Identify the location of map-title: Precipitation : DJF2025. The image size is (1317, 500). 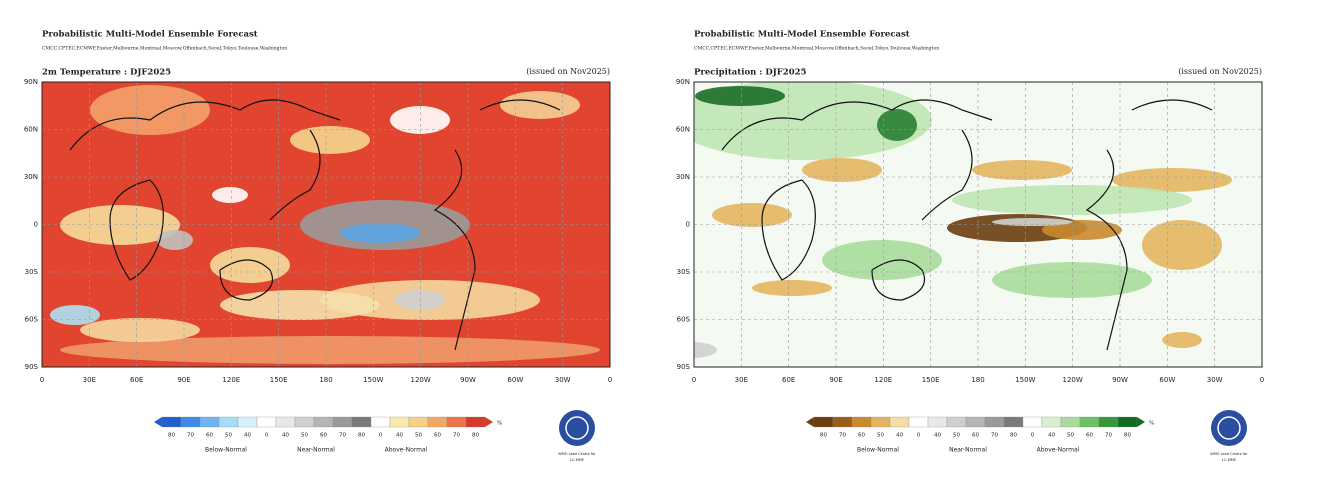
(750, 73).